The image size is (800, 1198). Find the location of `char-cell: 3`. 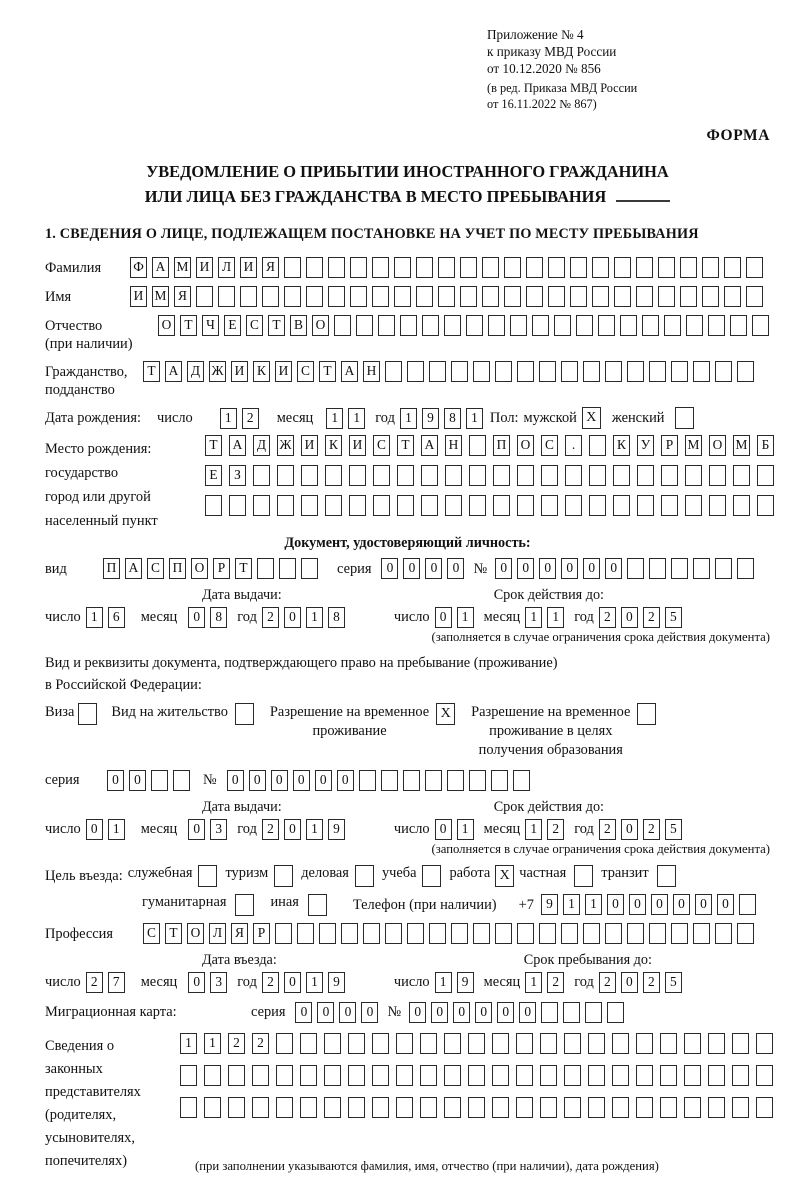

char-cell: 3 is located at coordinates (219, 829).